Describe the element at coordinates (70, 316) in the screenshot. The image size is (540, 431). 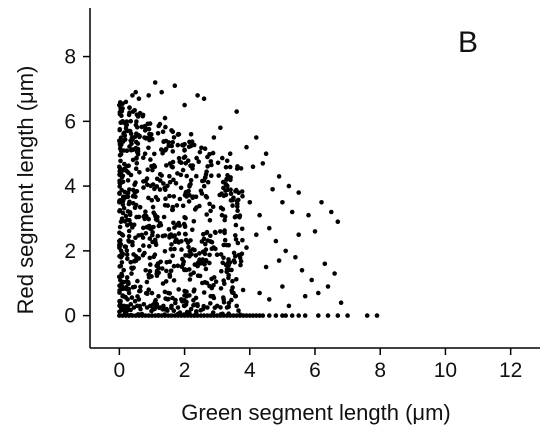
I see `y-tick-label: 0` at that location.